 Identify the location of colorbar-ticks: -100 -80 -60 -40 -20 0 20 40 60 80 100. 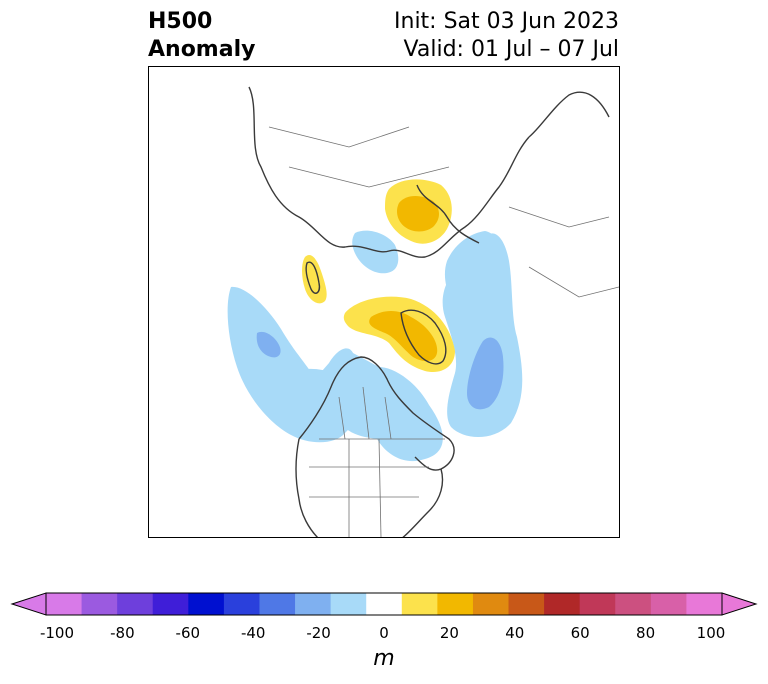
(384, 635).